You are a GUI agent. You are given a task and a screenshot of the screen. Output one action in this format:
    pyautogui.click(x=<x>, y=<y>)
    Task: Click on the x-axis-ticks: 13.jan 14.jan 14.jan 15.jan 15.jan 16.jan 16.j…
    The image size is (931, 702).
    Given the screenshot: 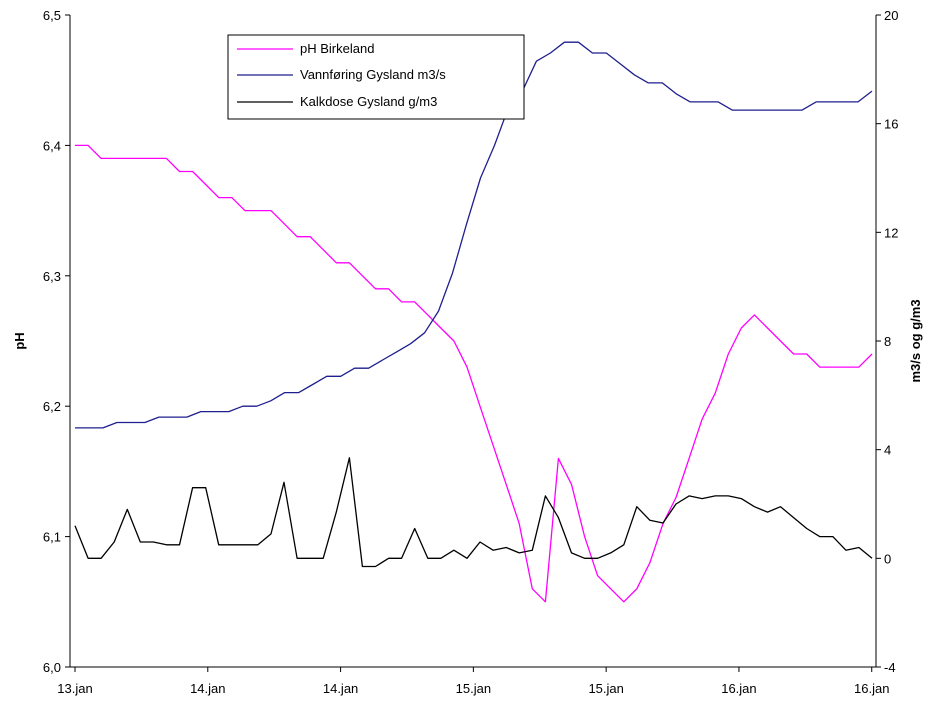 What is the action you would take?
    pyautogui.click(x=473, y=681)
    